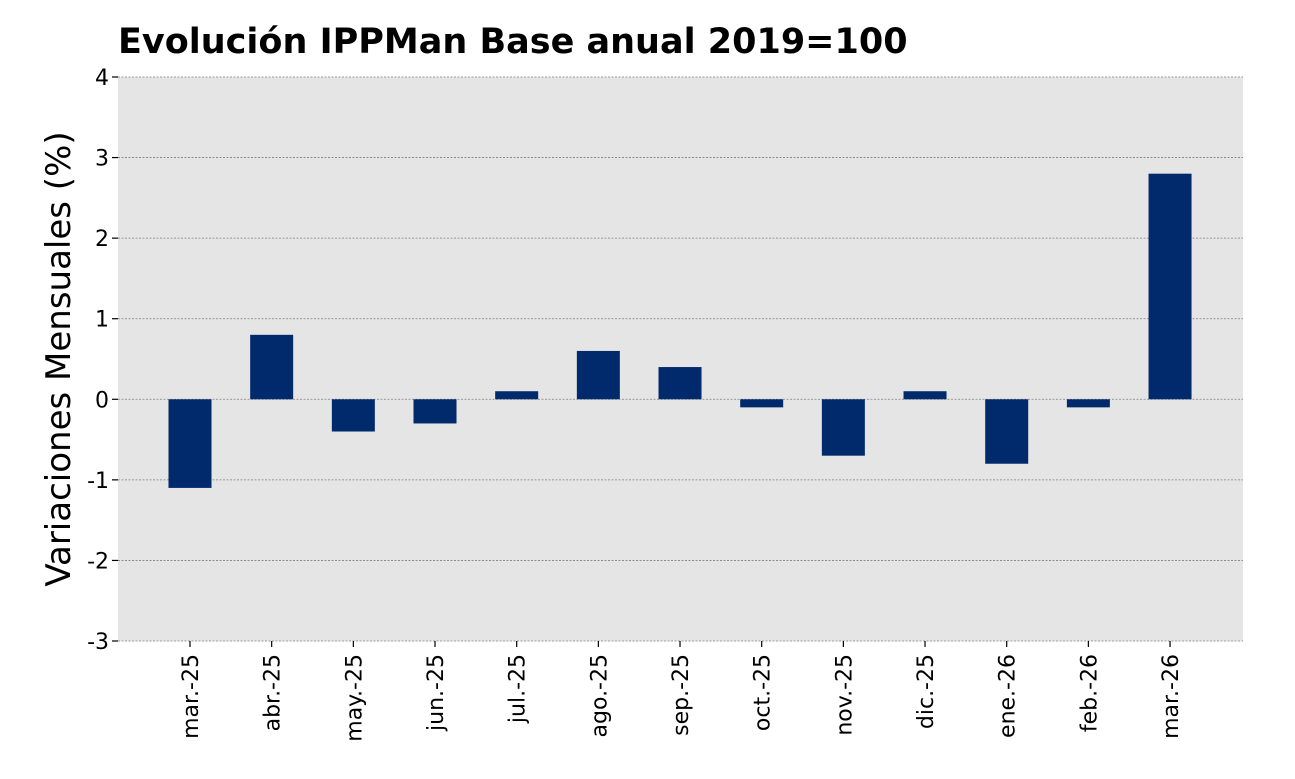 This screenshot has height=779, width=1295. I want to click on y-axis-label: Variaciones Mensuales (%), so click(59, 358).